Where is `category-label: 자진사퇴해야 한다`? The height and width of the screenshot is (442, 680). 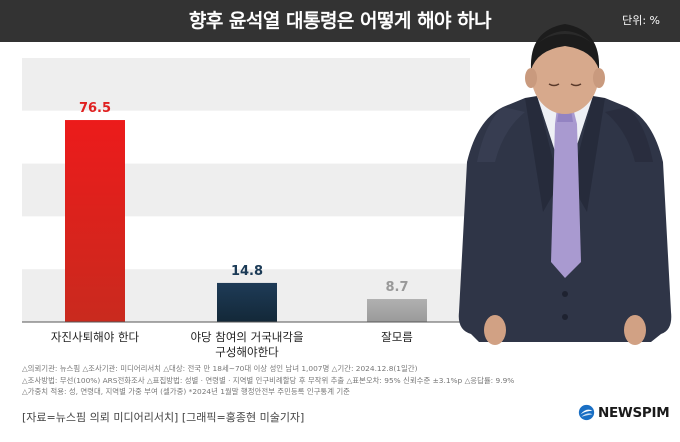 category-label: 자진사퇴해야 한다 is located at coordinates (95, 337).